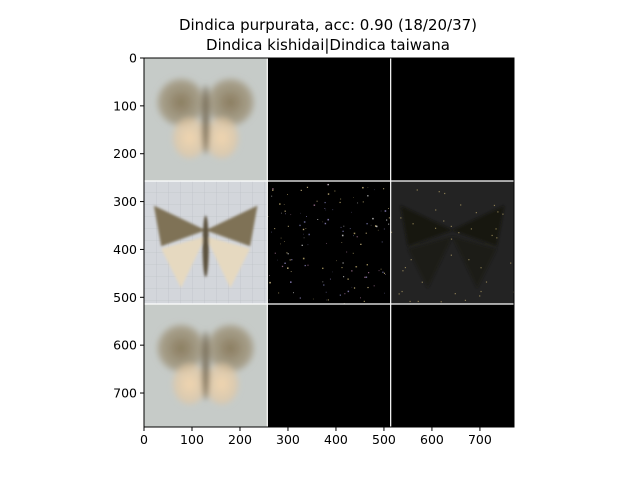 This screenshot has width=640, height=480. I want to click on x-tick-label: 0, so click(144, 439).